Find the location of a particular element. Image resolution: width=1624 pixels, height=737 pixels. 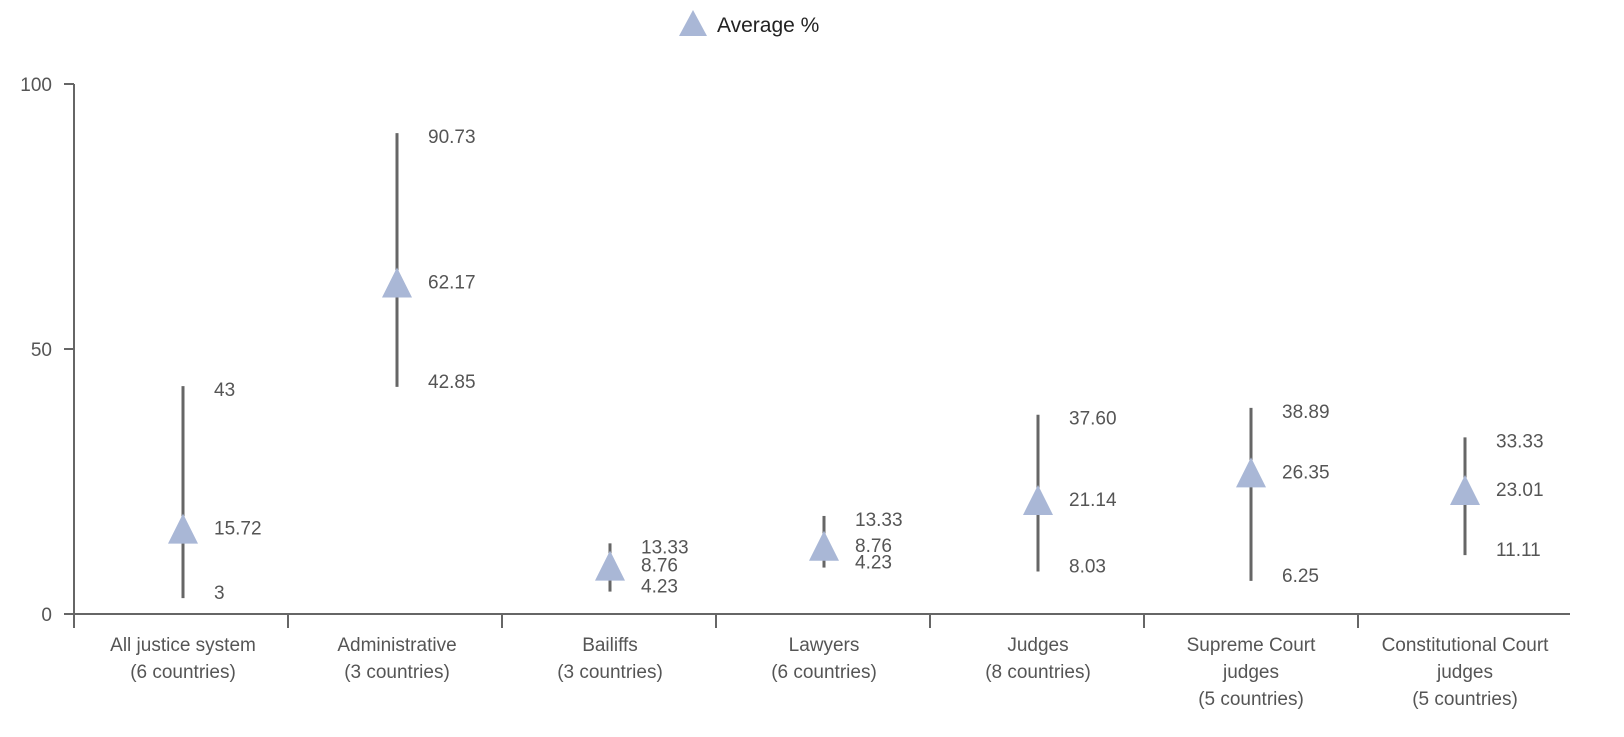

average-label: 15.72 is located at coordinates (238, 529).